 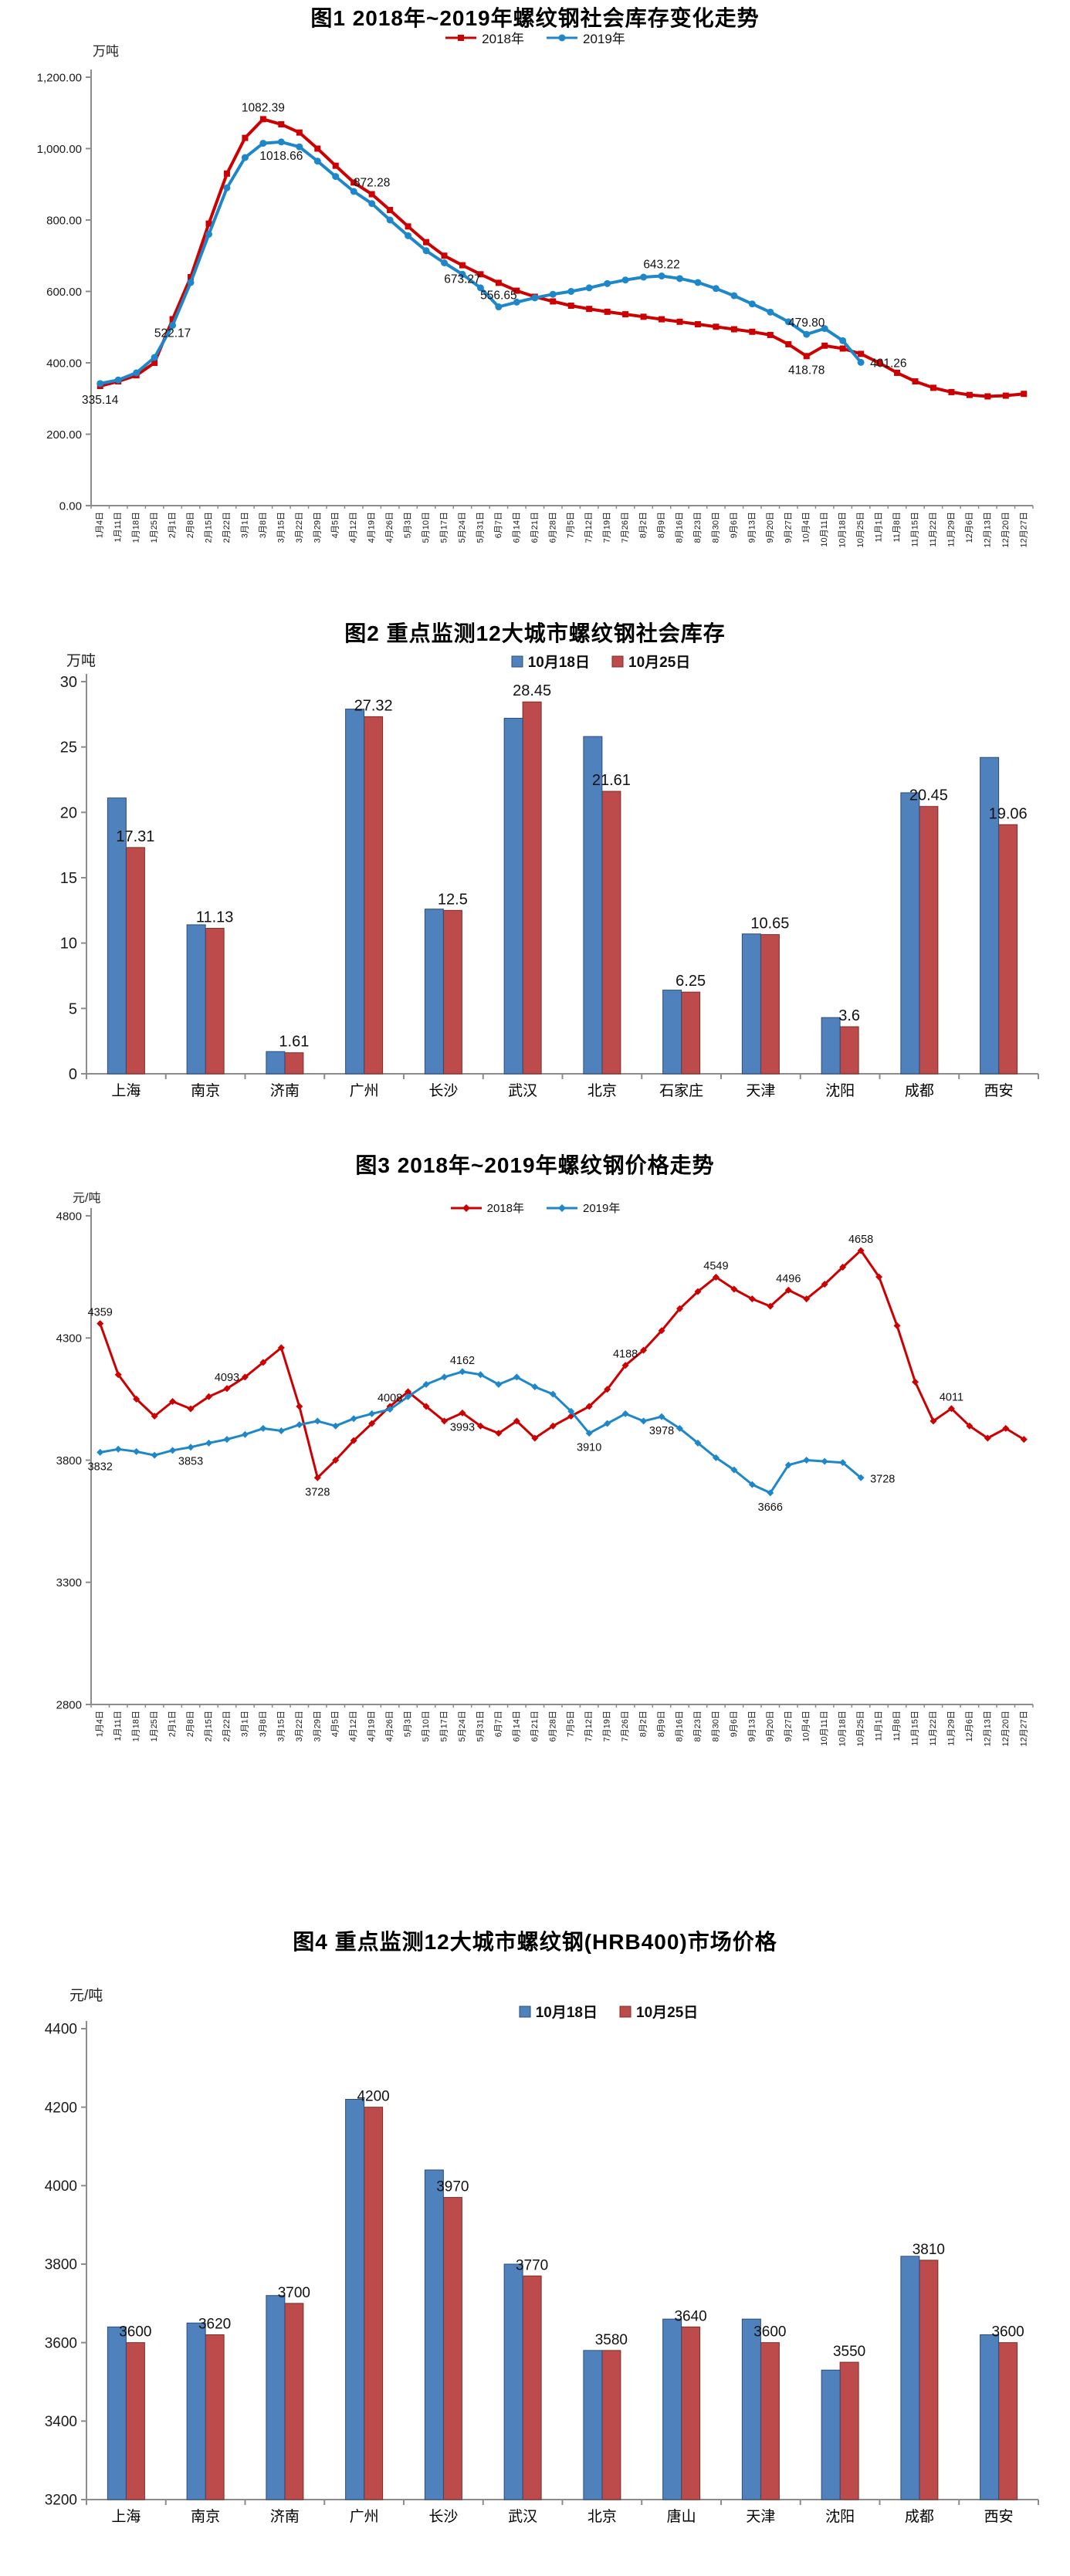 I want to click on svg-text: 3800, so click(x=69, y=1461).